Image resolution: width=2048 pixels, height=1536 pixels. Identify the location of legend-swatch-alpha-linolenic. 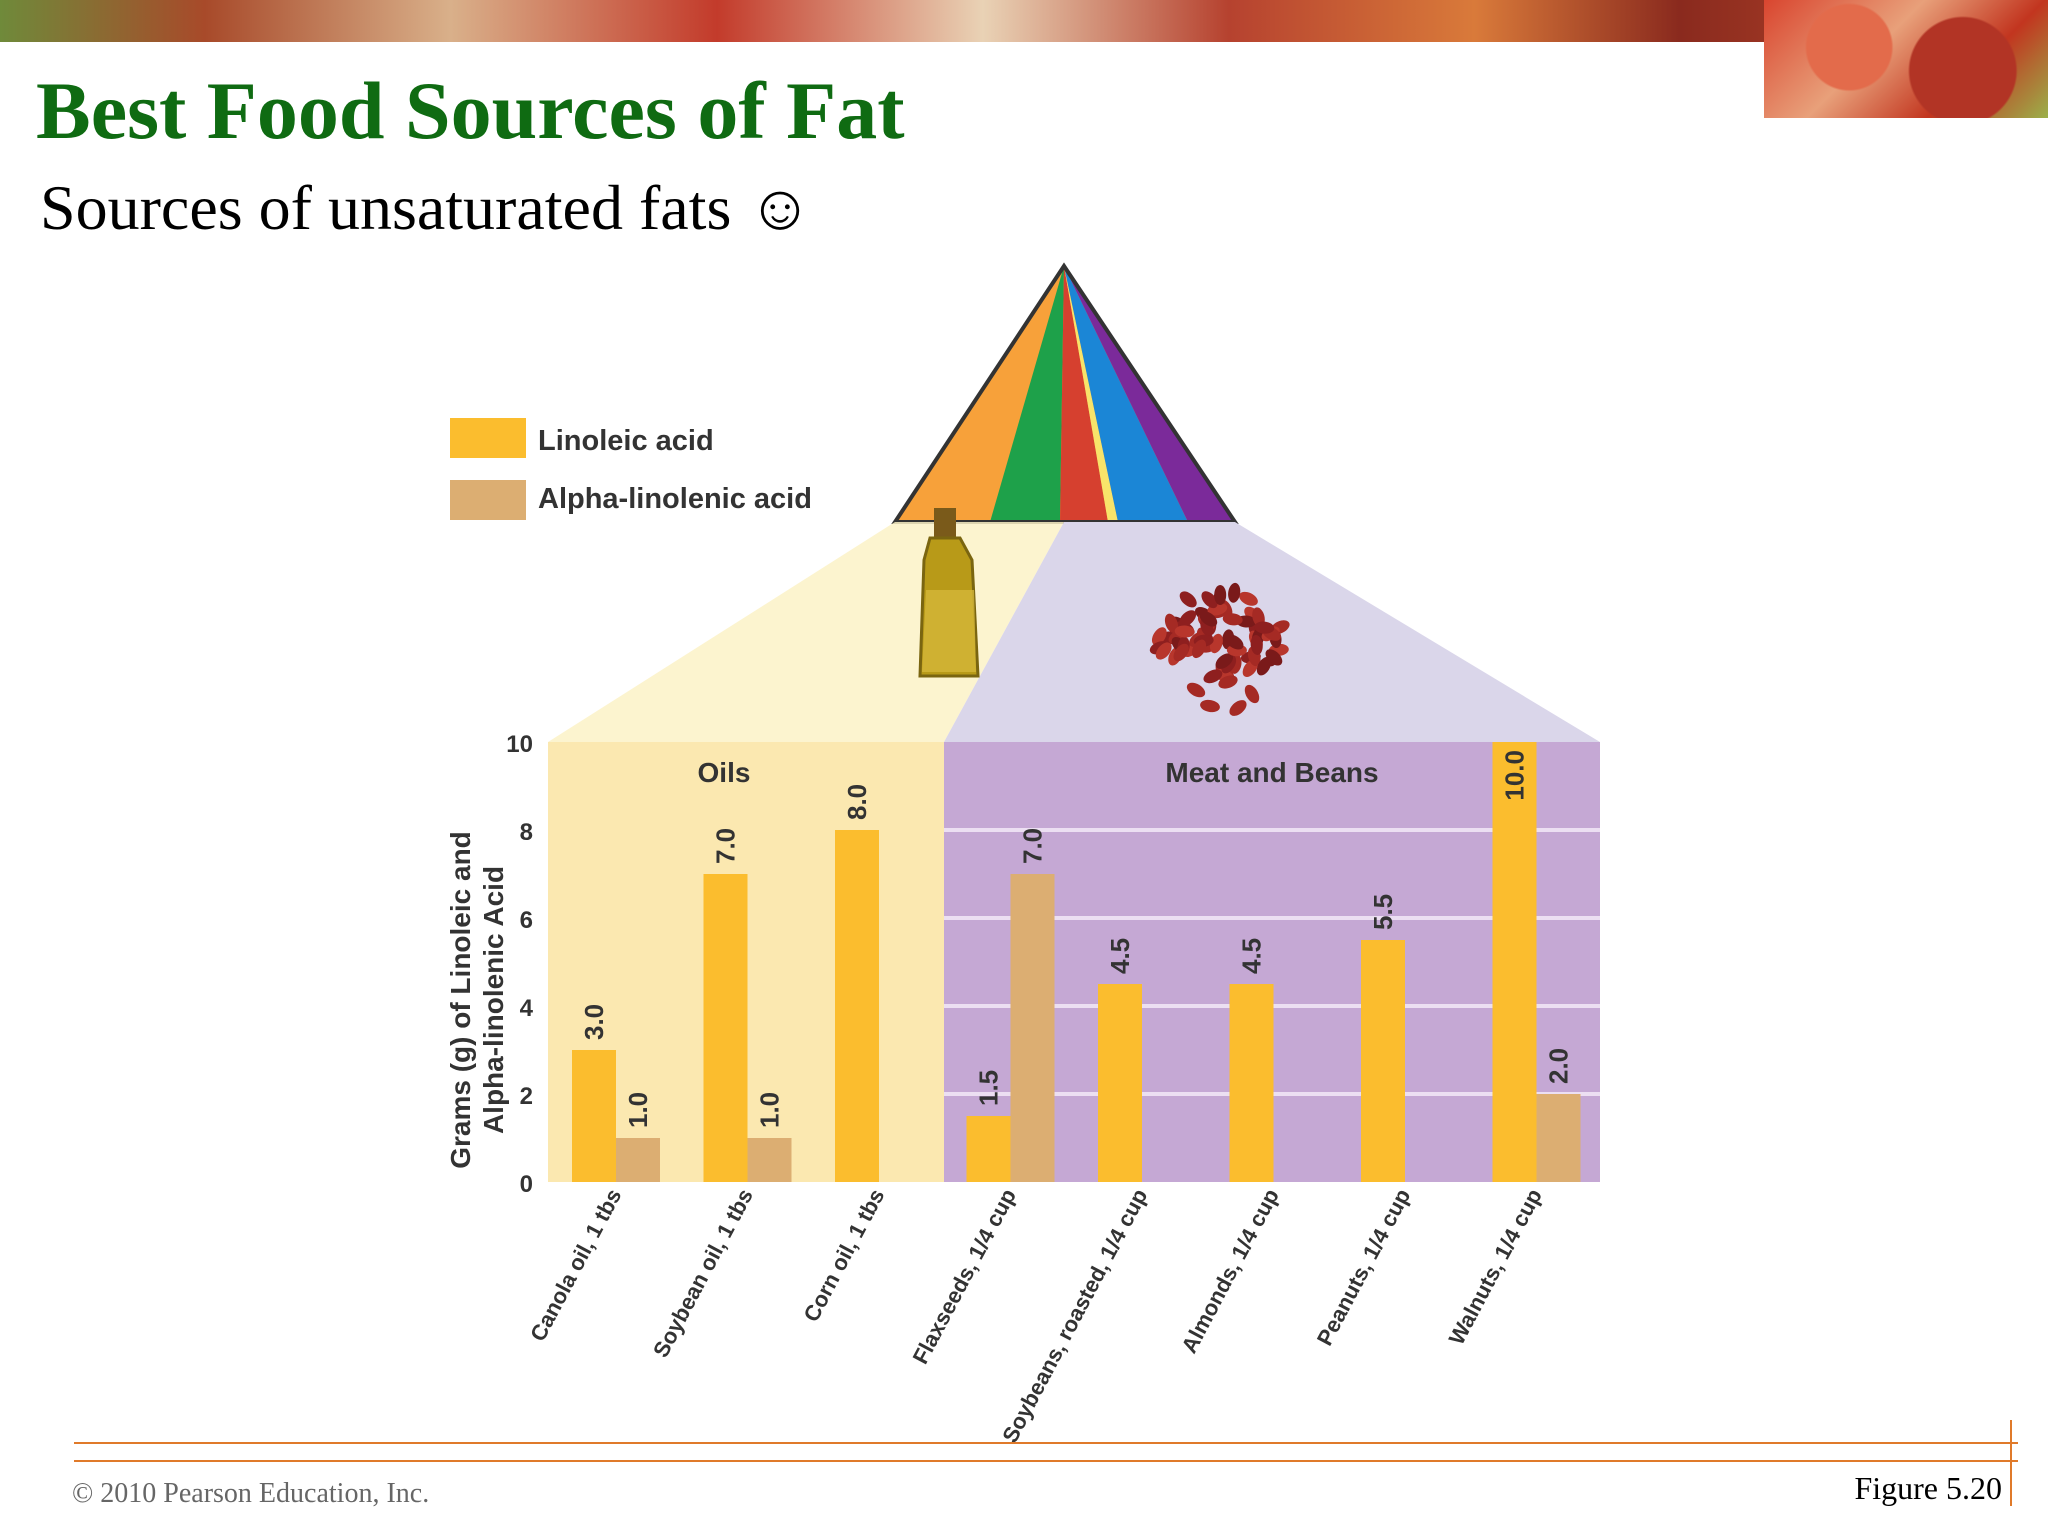
(488, 500).